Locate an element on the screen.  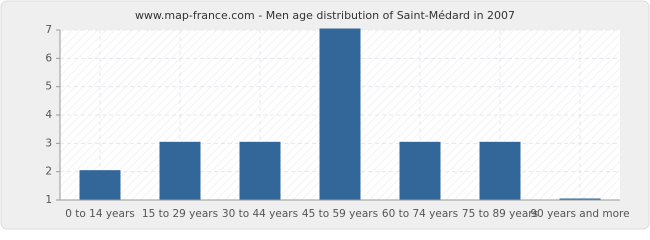
x-tick-label: 90 years and more is located at coordinates (579, 214).